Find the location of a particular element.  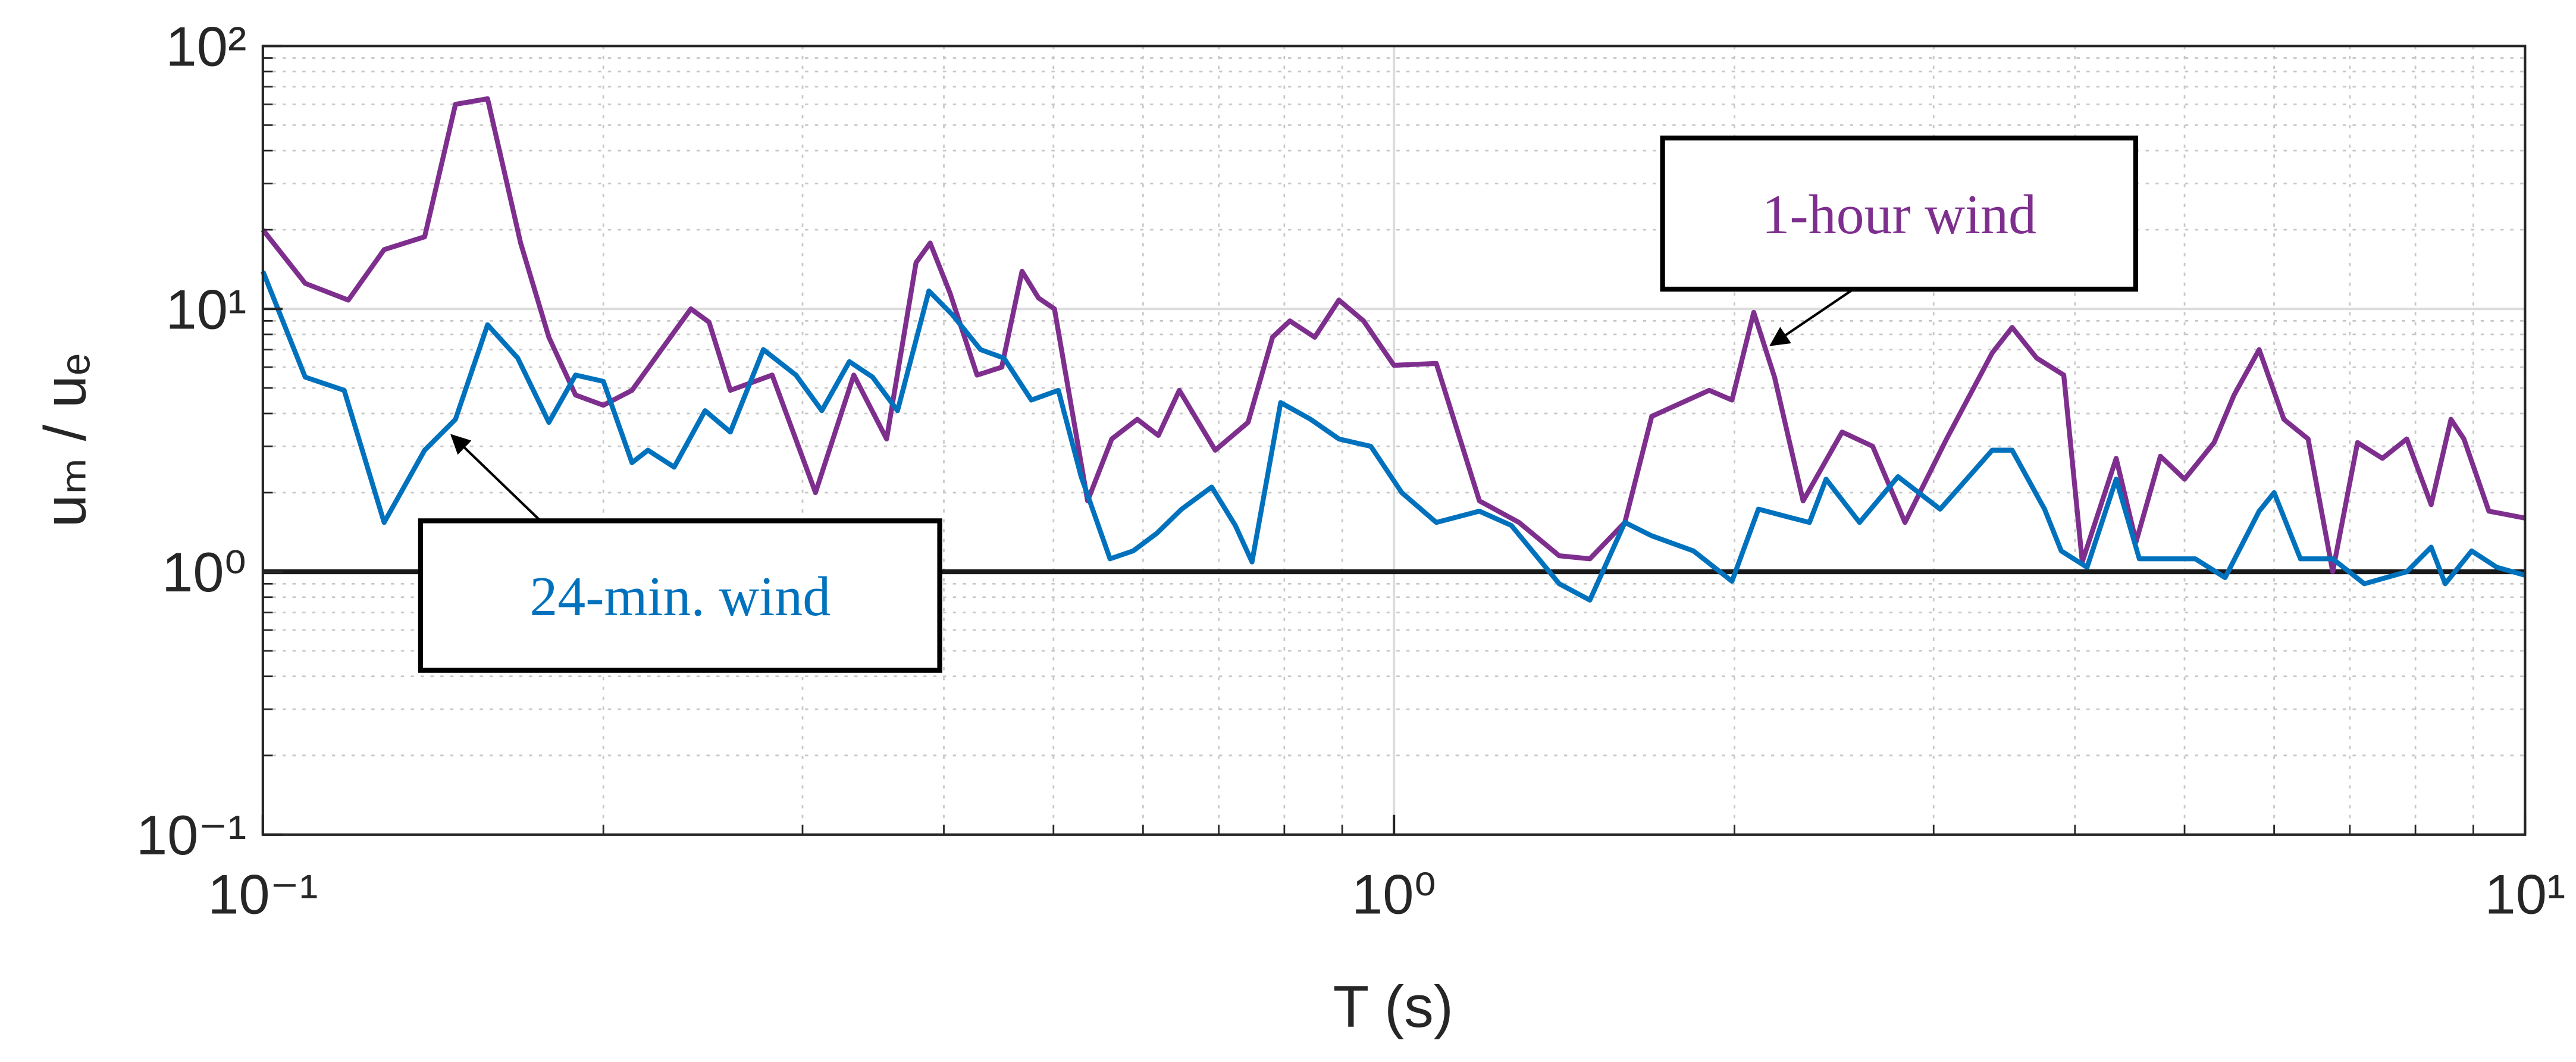

y-tick-label: 10⁰ is located at coordinates (204, 572).